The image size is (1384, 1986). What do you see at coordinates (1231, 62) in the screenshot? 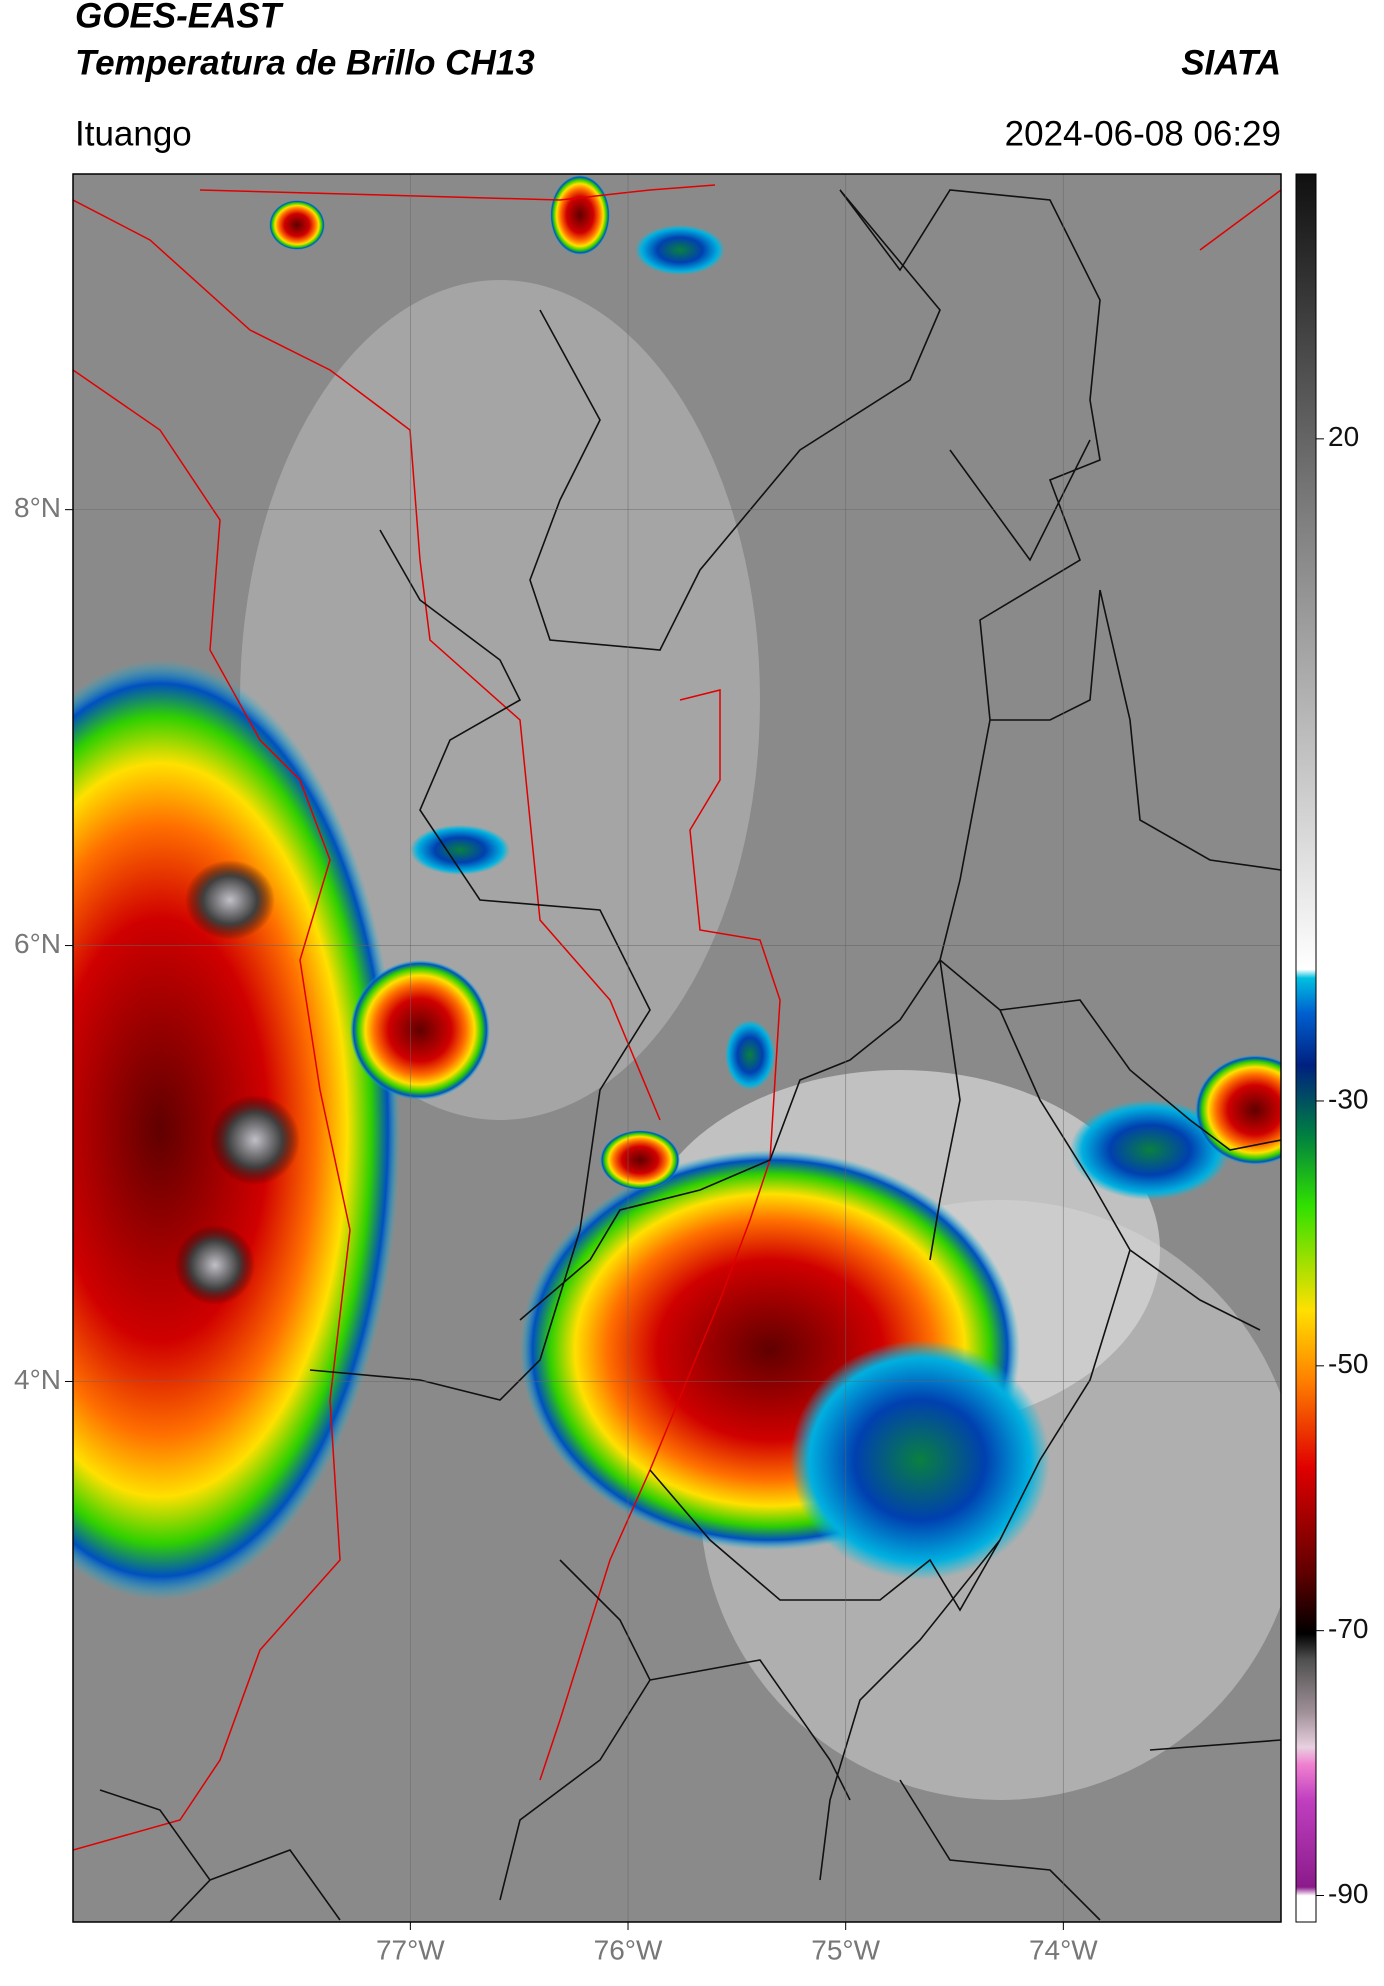
I see `source: SIATA` at bounding box center [1231, 62].